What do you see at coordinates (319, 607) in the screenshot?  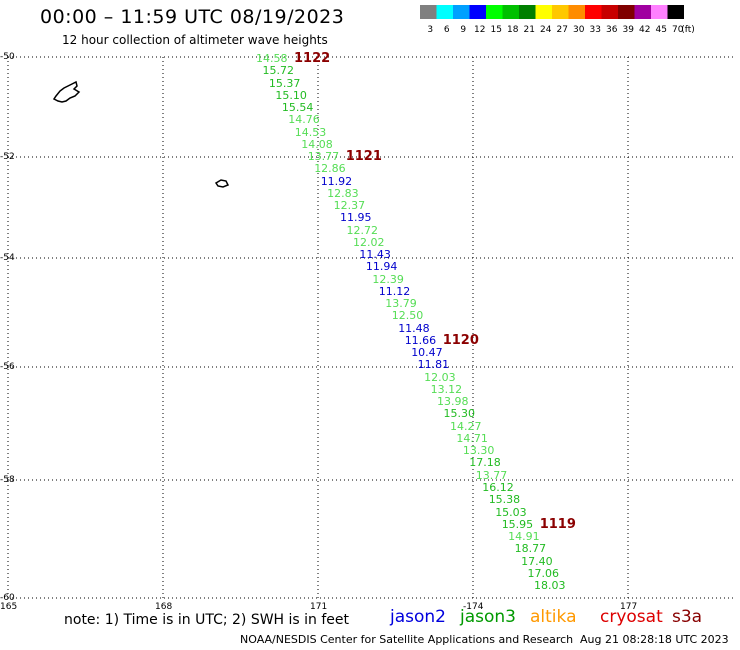 I see `longitude-label: 171` at bounding box center [319, 607].